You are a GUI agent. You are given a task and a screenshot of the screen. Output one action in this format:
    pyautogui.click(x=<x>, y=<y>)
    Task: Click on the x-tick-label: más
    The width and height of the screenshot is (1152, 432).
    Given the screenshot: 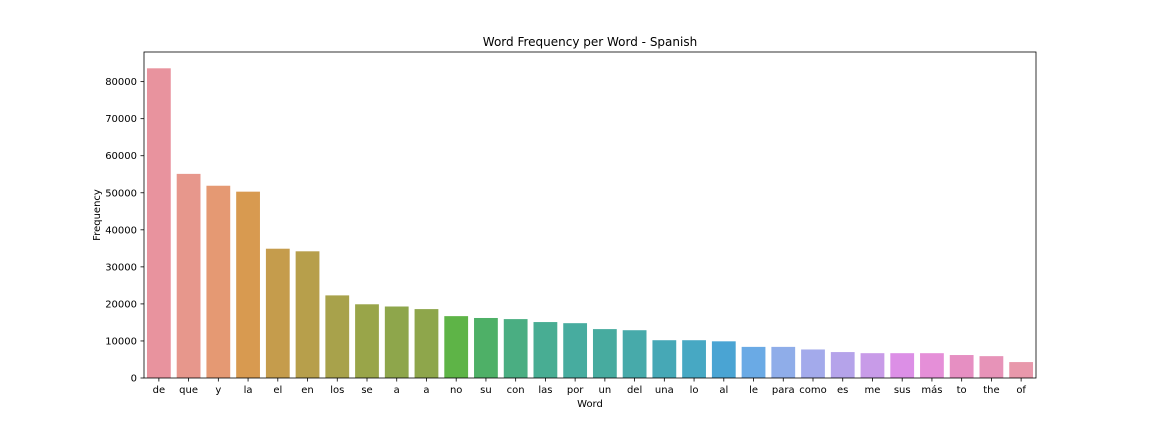 What is the action you would take?
    pyautogui.click(x=931, y=390)
    